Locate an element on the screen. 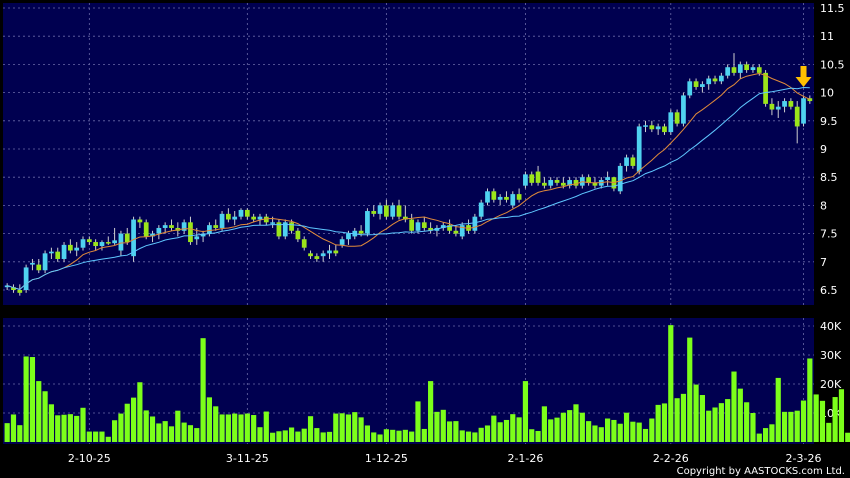 Image resolution: width=850 pixels, height=478 pixels. price-tick-label: 9 is located at coordinates (823, 149).